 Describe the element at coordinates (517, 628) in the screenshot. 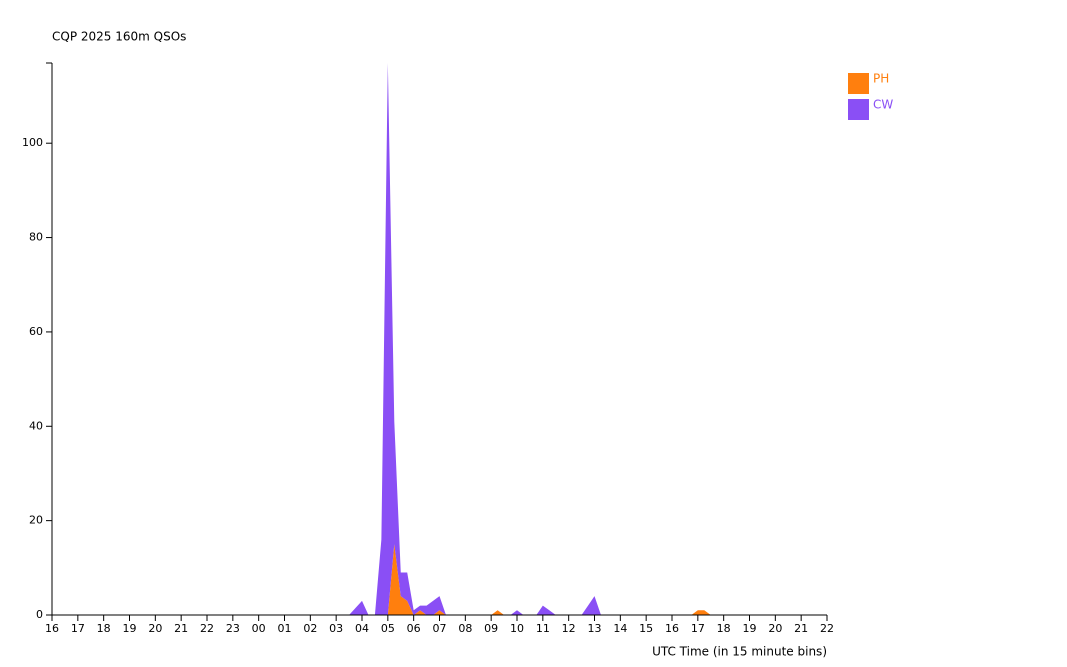

I see `x-tick-label: 10` at that location.